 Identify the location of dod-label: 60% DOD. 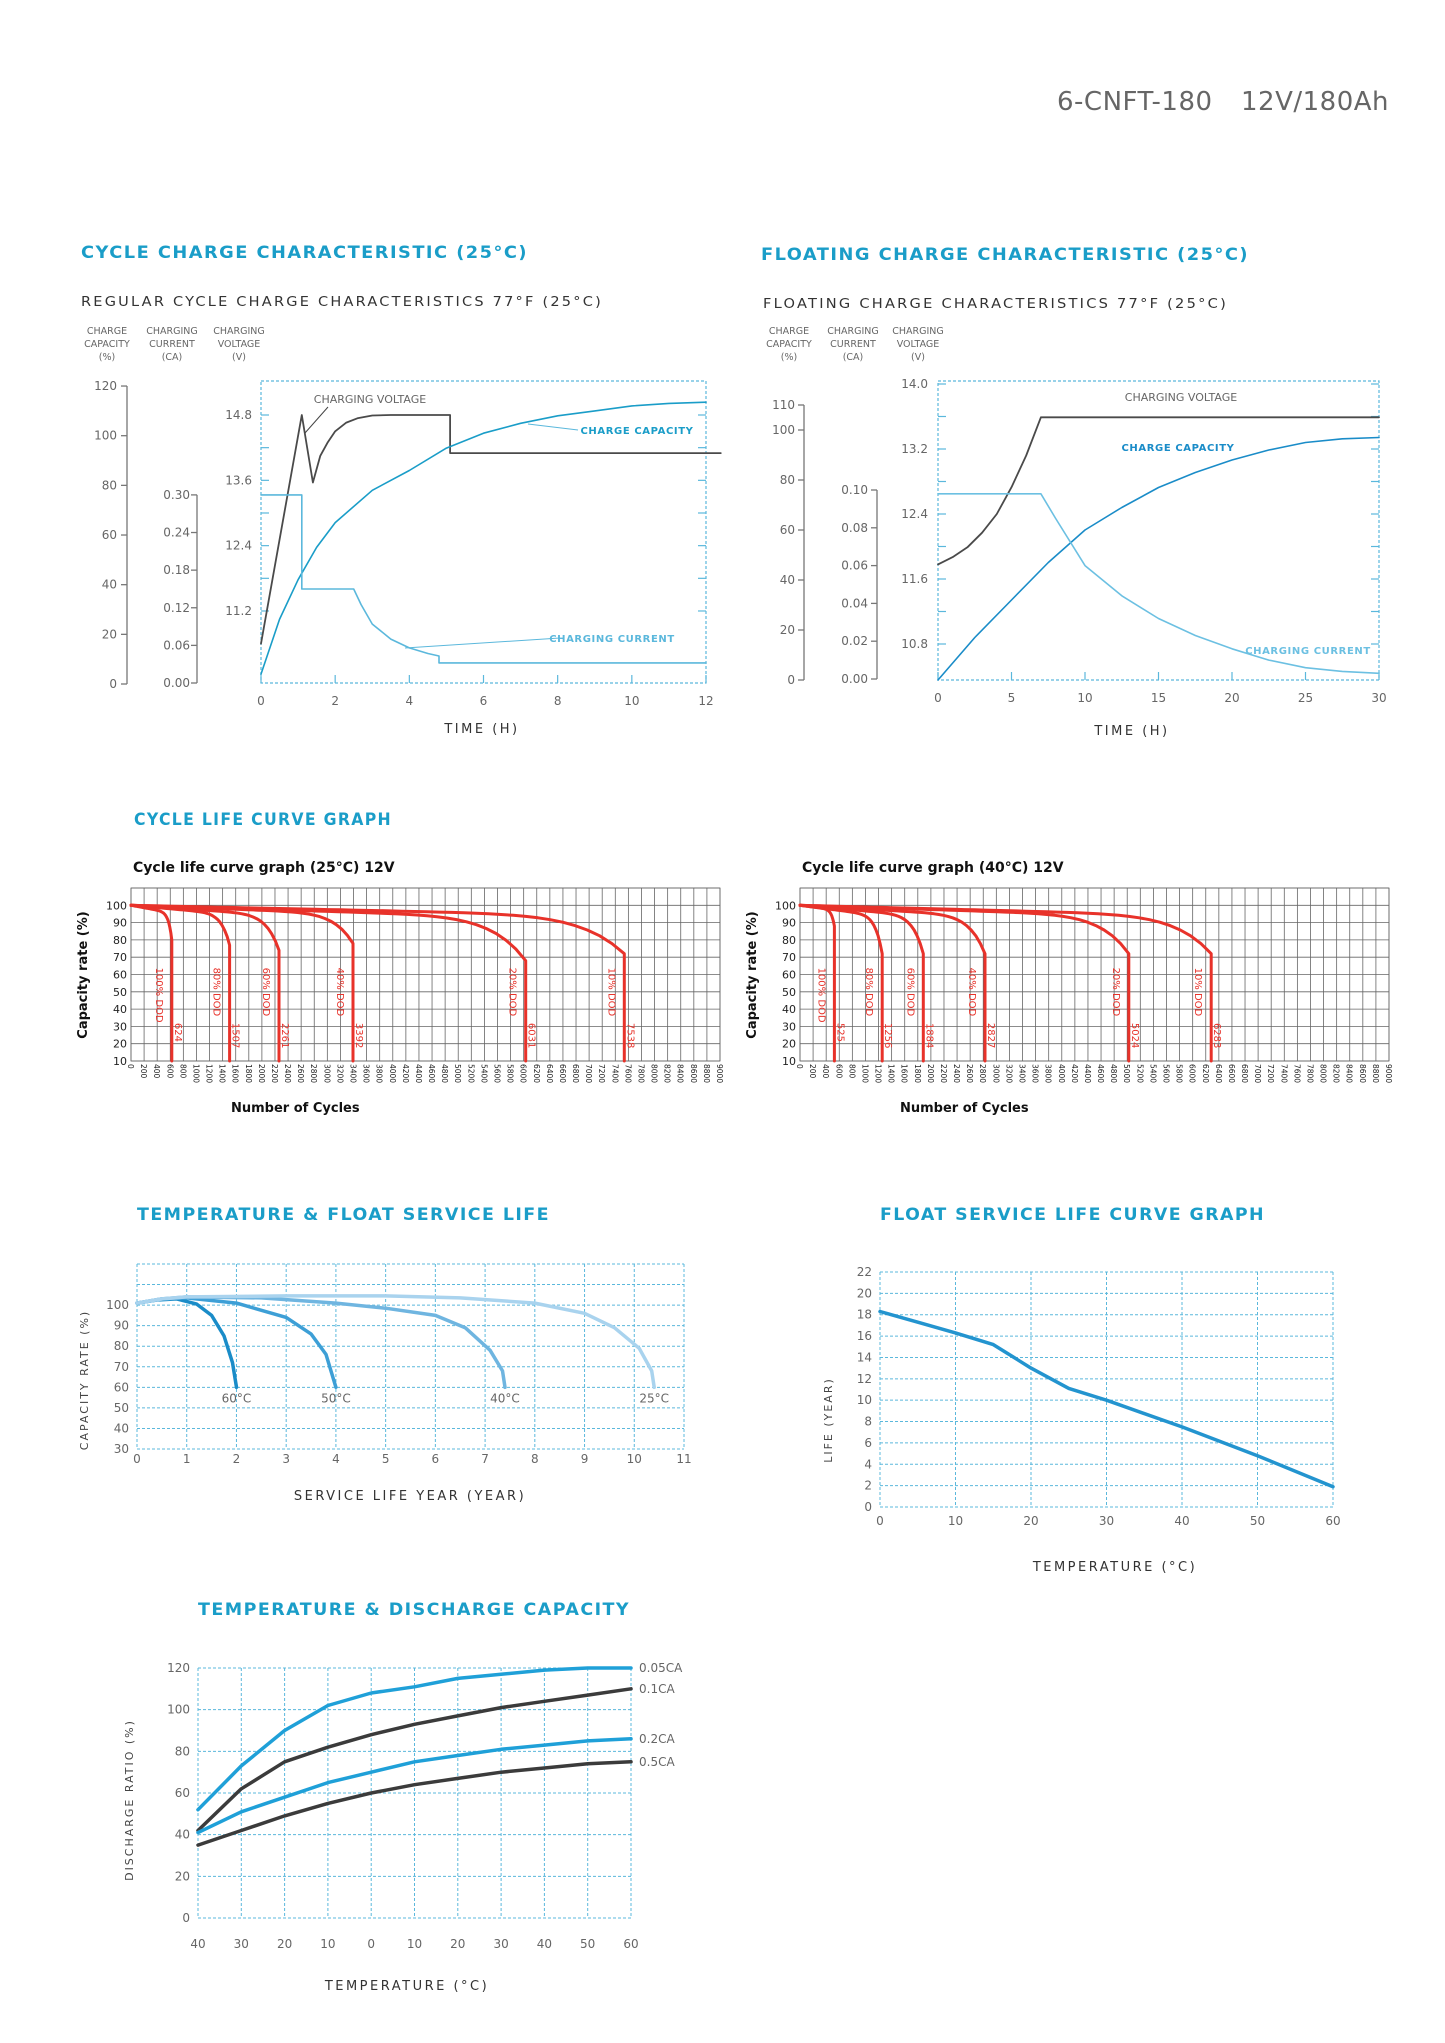
(909, 992).